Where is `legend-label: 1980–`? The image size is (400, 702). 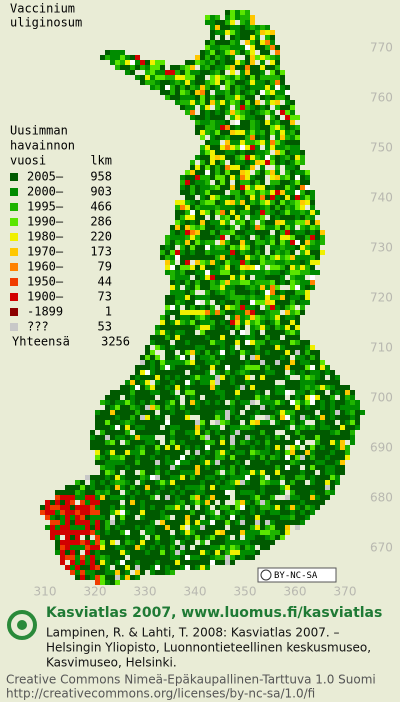 legend-label: 1980– is located at coordinates (45, 237).